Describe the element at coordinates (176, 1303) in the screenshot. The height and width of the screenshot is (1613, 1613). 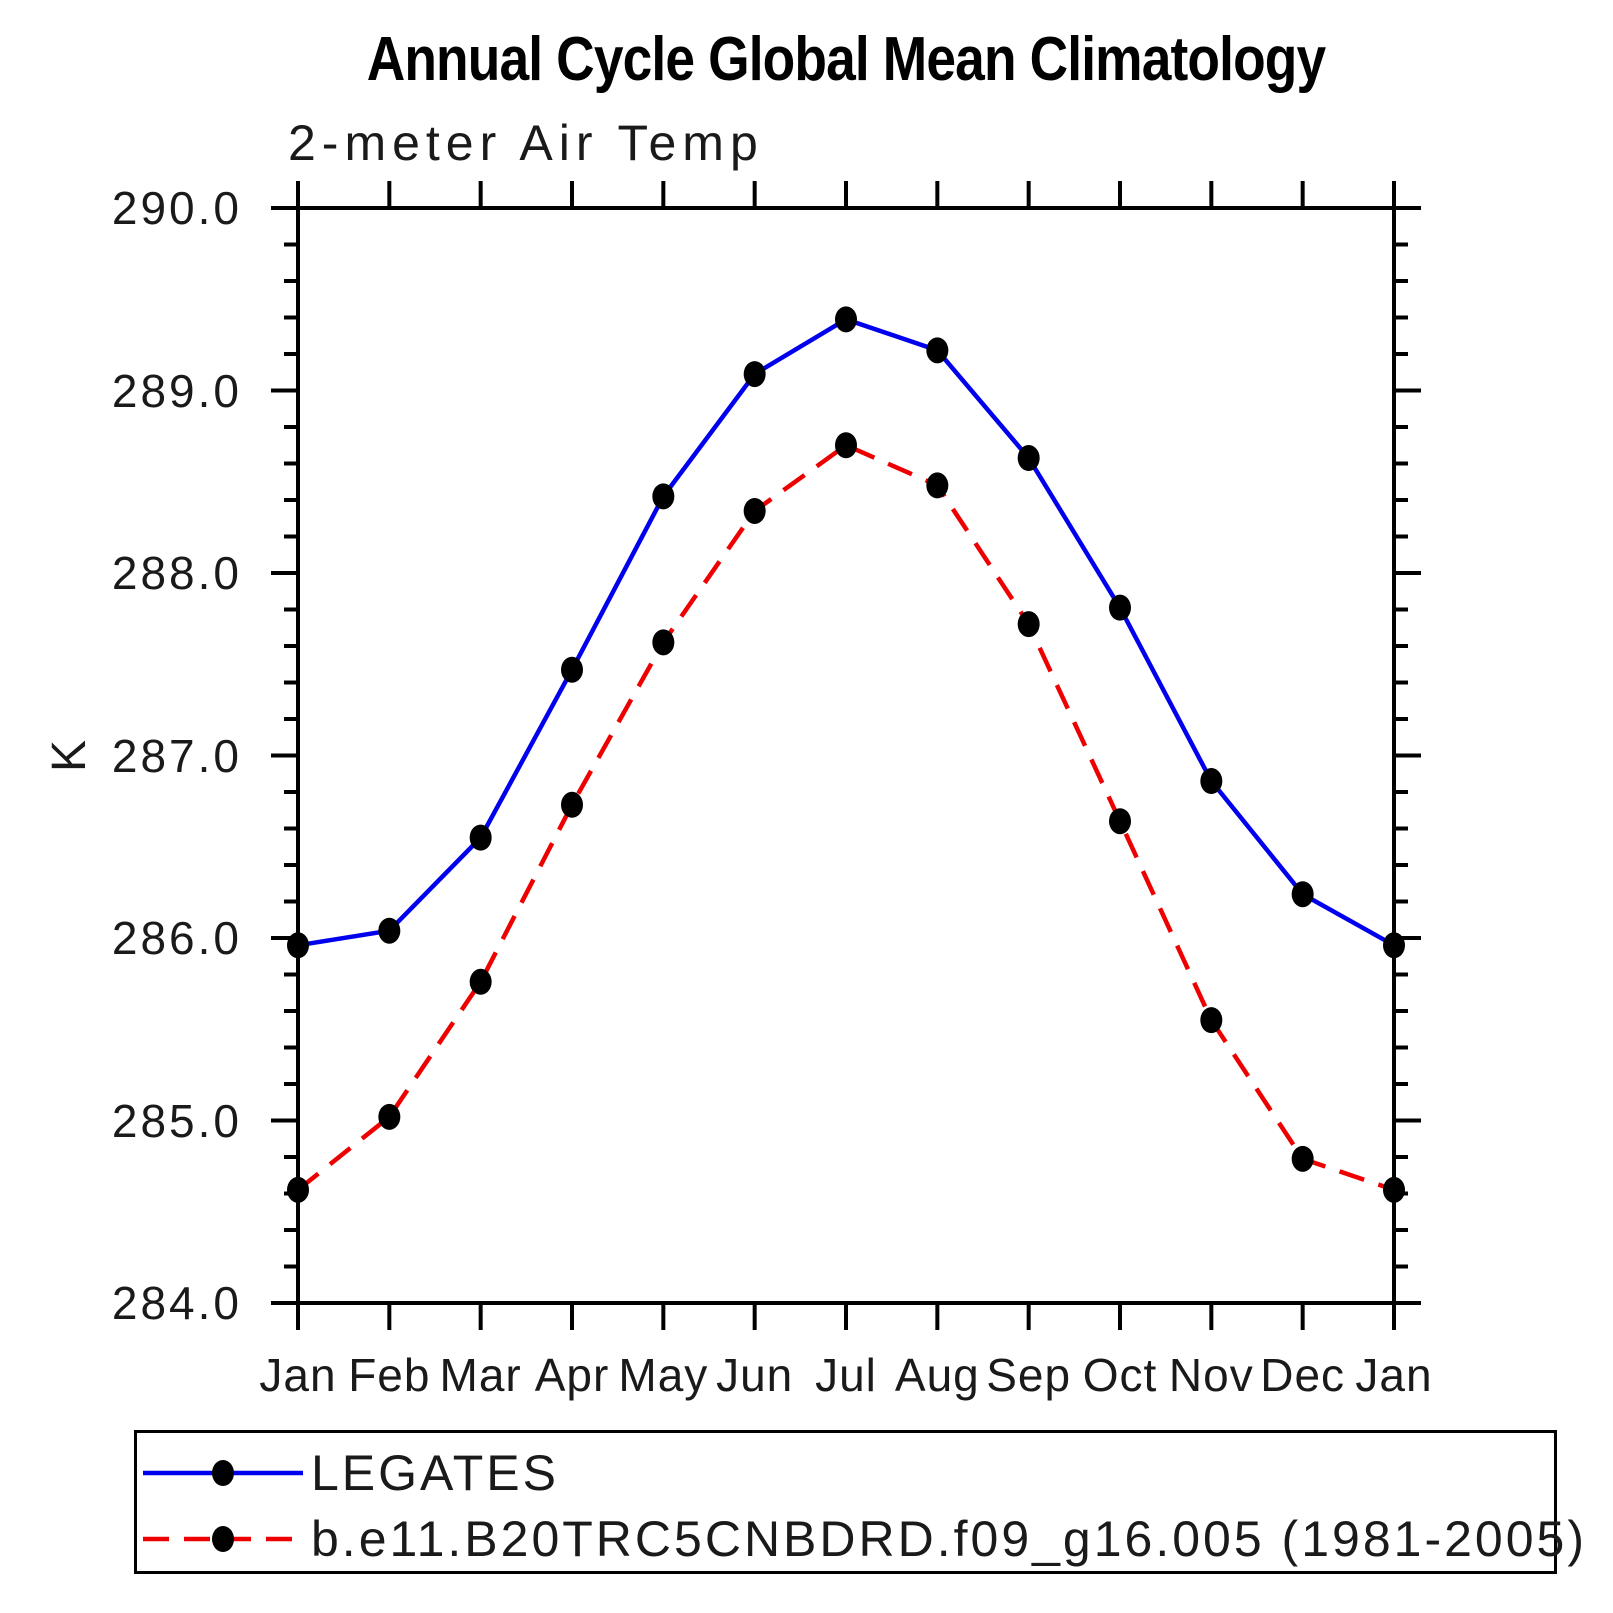
I see `y-tick-label: 284.0` at that location.